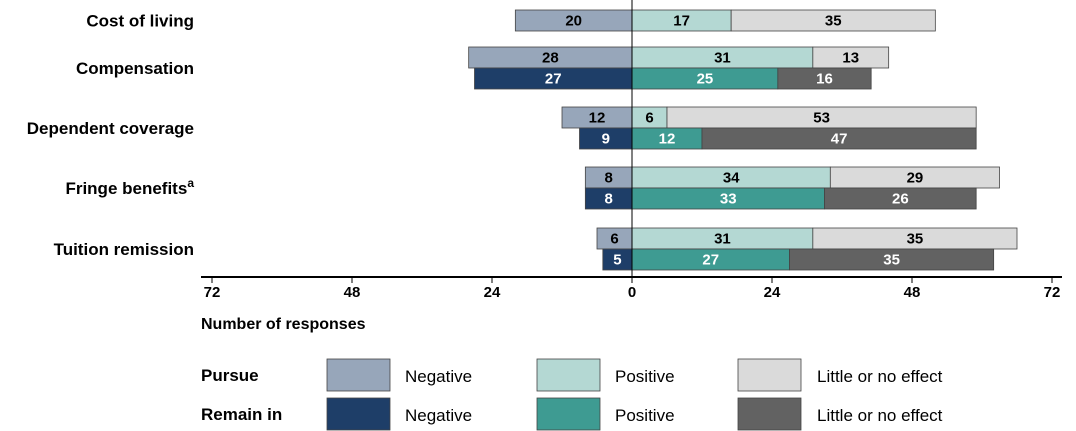  I want to click on data-label-pursue-1-little: 35, so click(833, 21).